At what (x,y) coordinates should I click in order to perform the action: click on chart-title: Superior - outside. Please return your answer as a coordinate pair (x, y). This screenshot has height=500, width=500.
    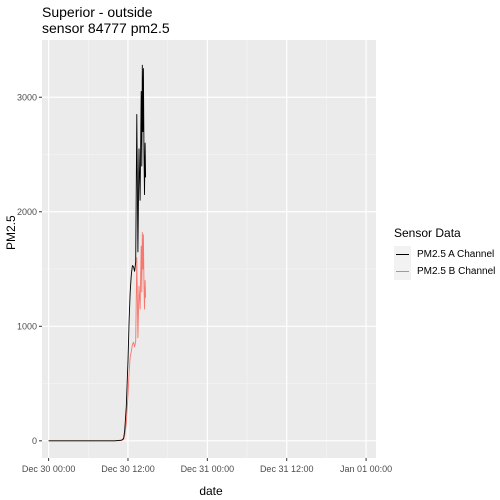
    Looking at the image, I should click on (97, 12).